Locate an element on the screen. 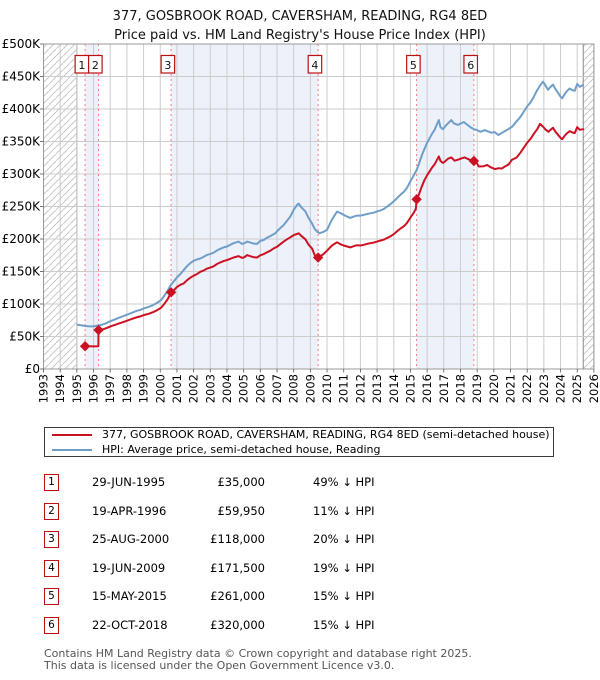  sale-flag-number: 2 is located at coordinates (95, 65).